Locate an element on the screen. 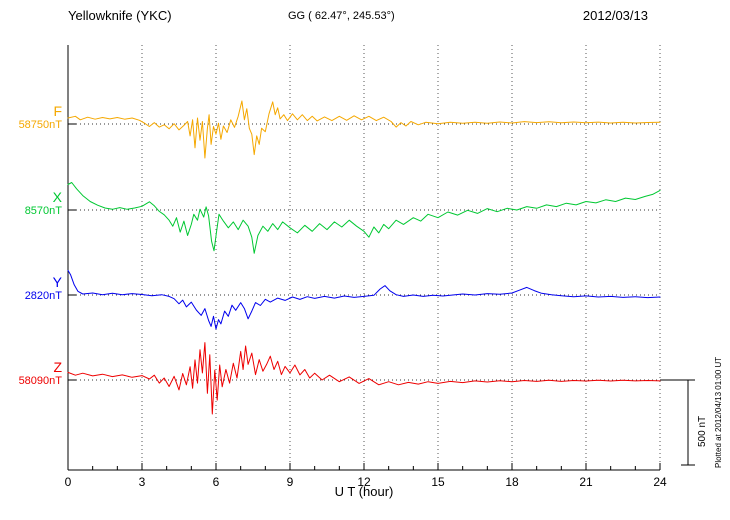  geo-coordinates: GG ( 62.47°, 245.53°) is located at coordinates (341, 16).